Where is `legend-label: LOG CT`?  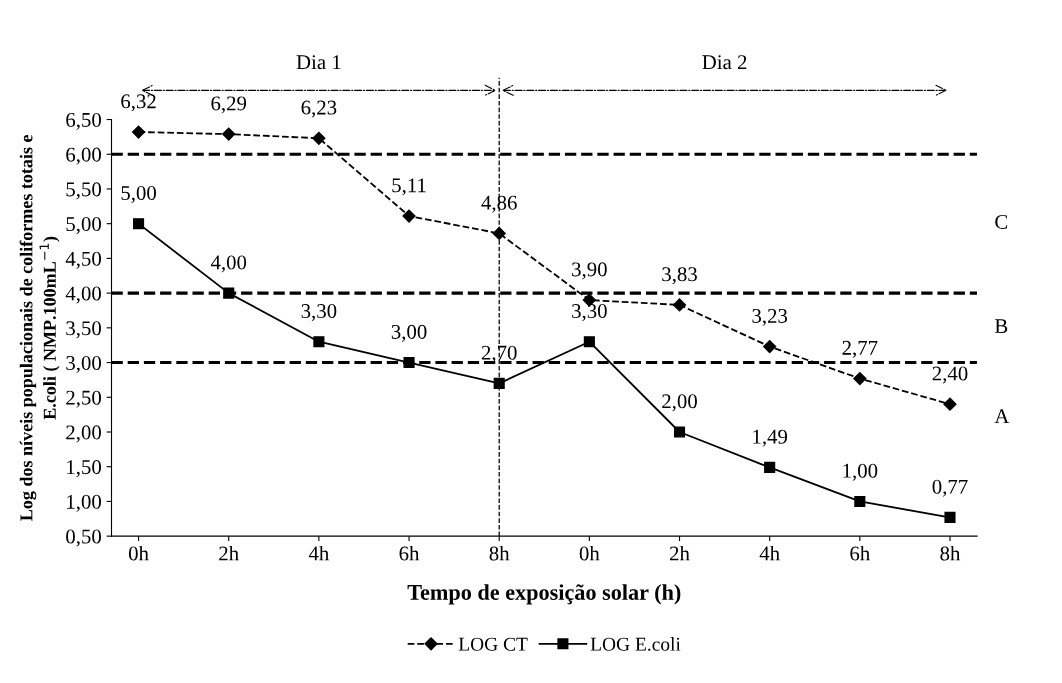
legend-label: LOG CT is located at coordinates (493, 644).